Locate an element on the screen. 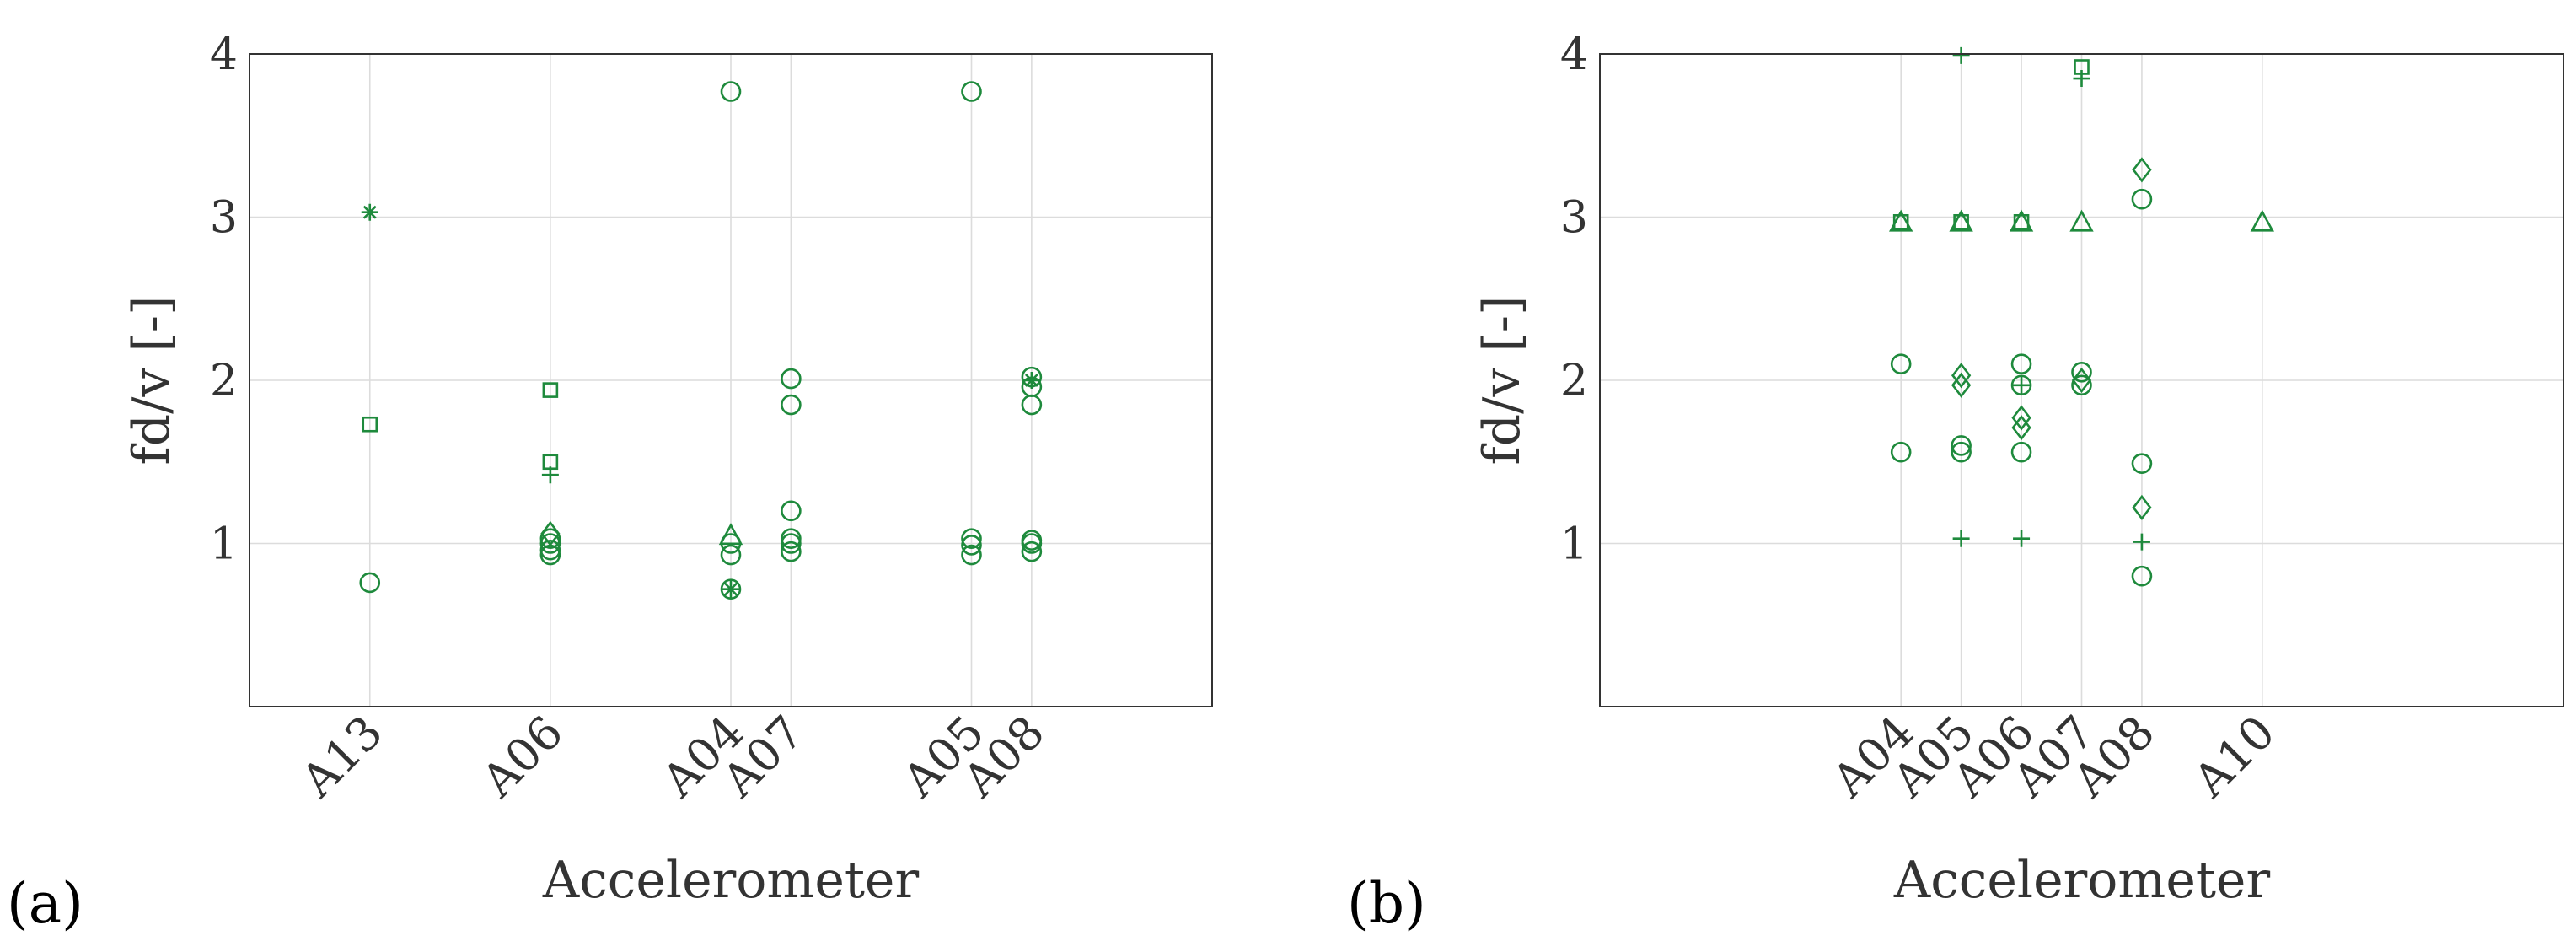 This screenshot has width=2576, height=952. panel-label: (a) is located at coordinates (45, 904).